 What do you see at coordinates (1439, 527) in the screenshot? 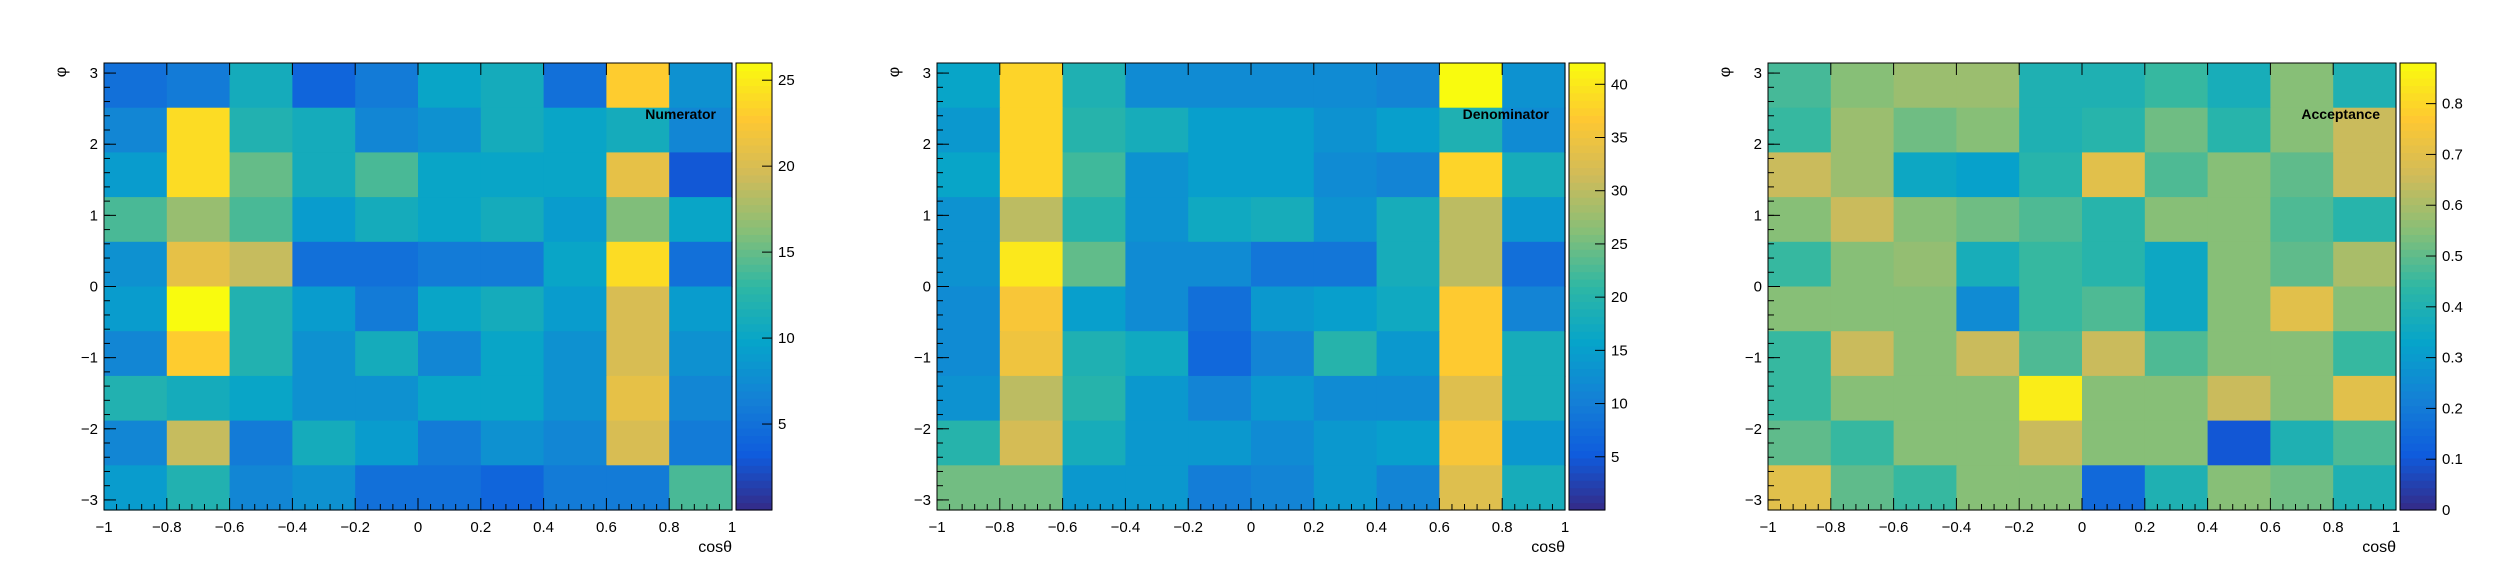
I see `x-tick-label: 0.6` at bounding box center [1439, 527].